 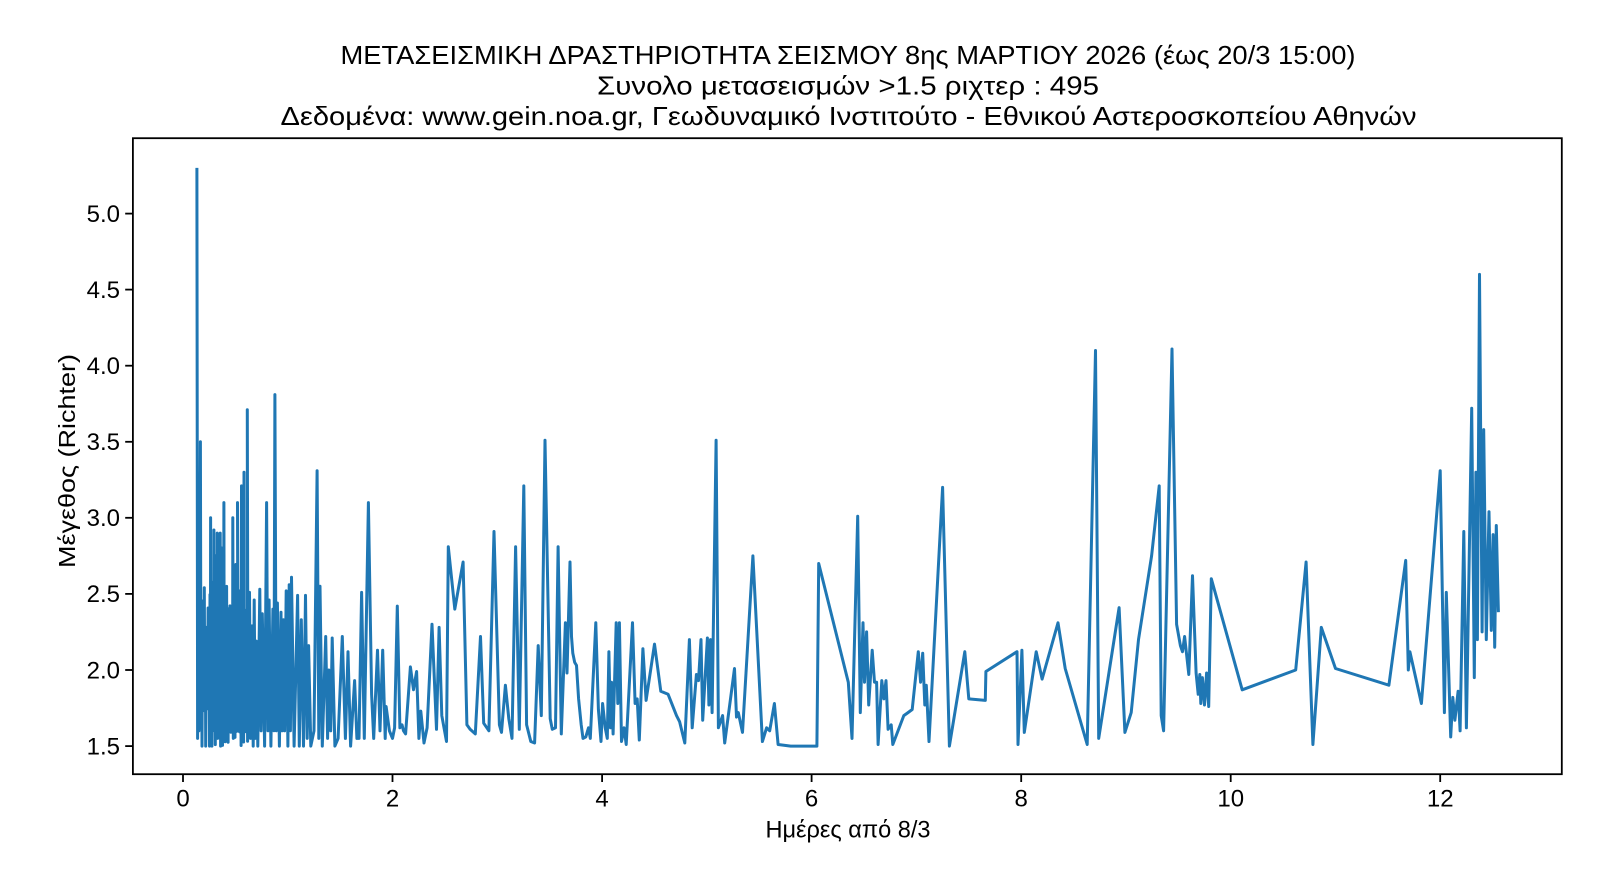 I want to click on svg-text: 4, so click(x=601, y=799).